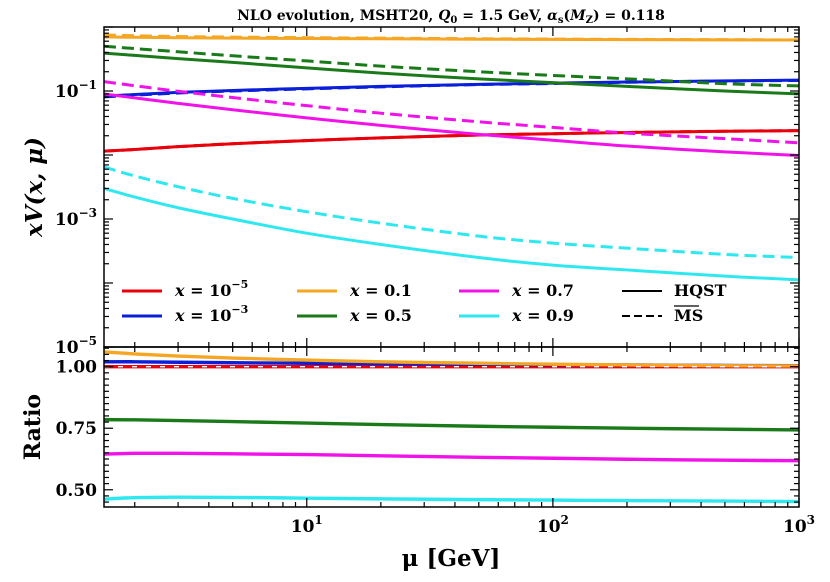  I want to click on series-line-x-10-5-msbar, so click(451, 141).